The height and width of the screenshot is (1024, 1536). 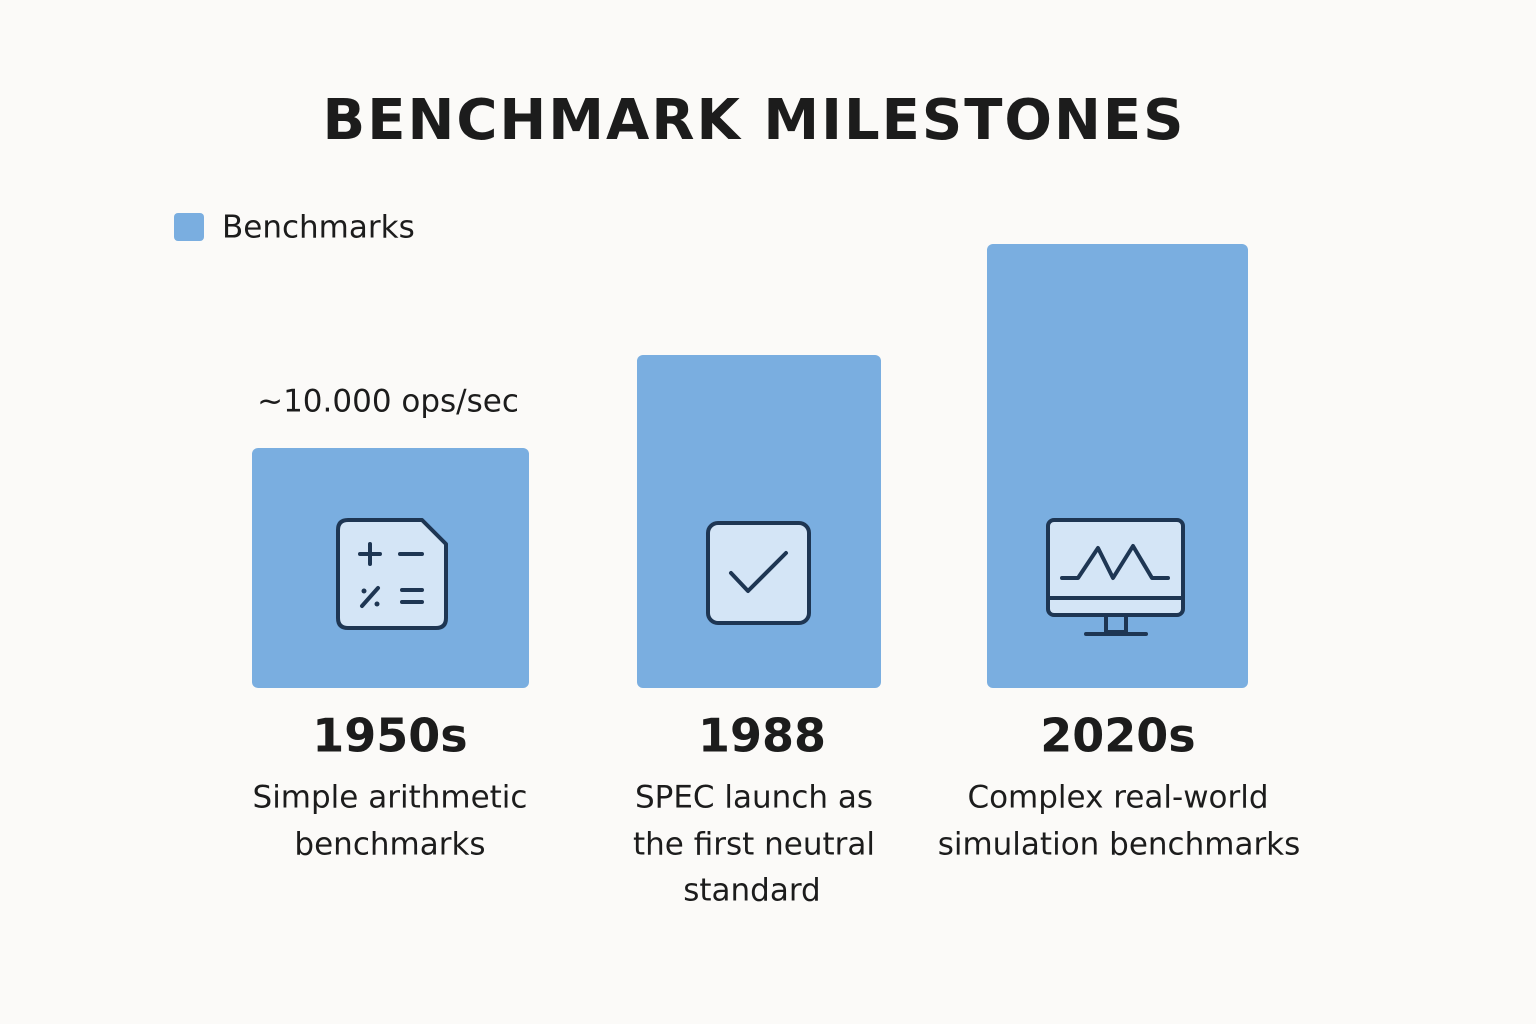 I want to click on title: BENCHMARK MILESTONES, so click(x=754, y=120).